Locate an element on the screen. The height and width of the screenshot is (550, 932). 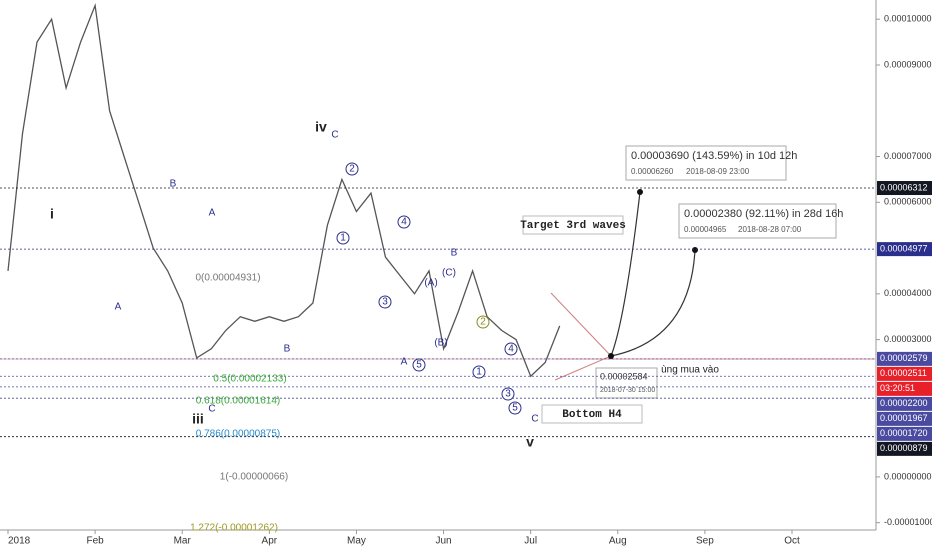
annotation: iii is located at coordinates (198, 419).